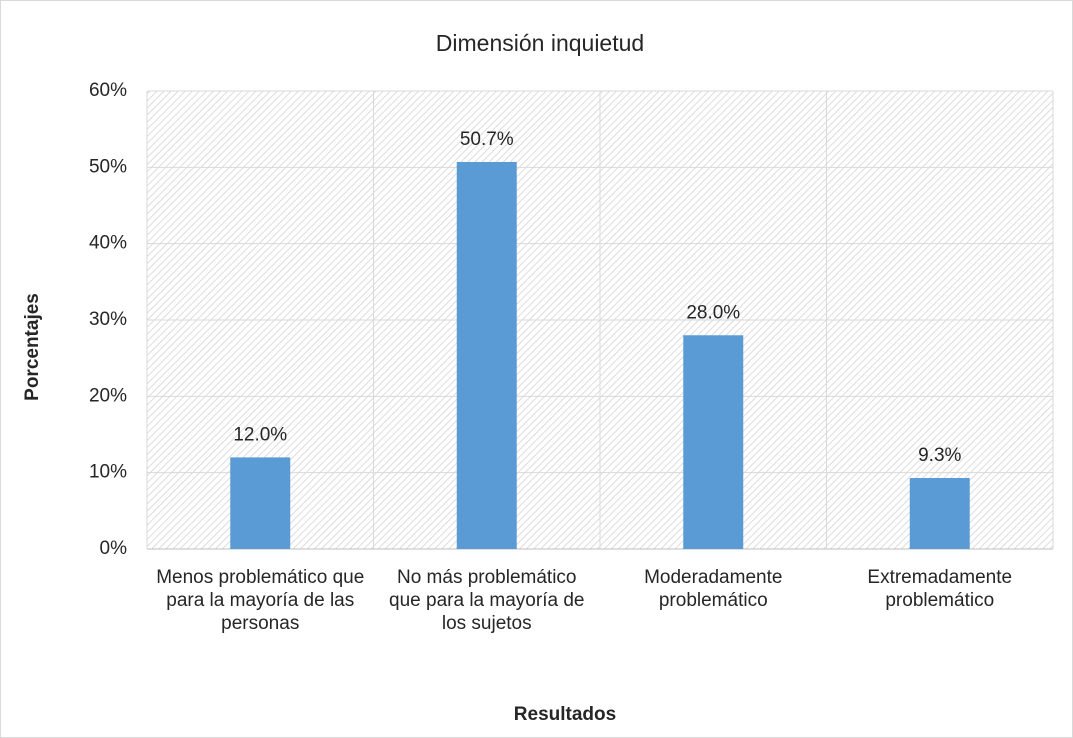  Describe the element at coordinates (108, 472) in the screenshot. I see `y-tick-label: 10%` at that location.